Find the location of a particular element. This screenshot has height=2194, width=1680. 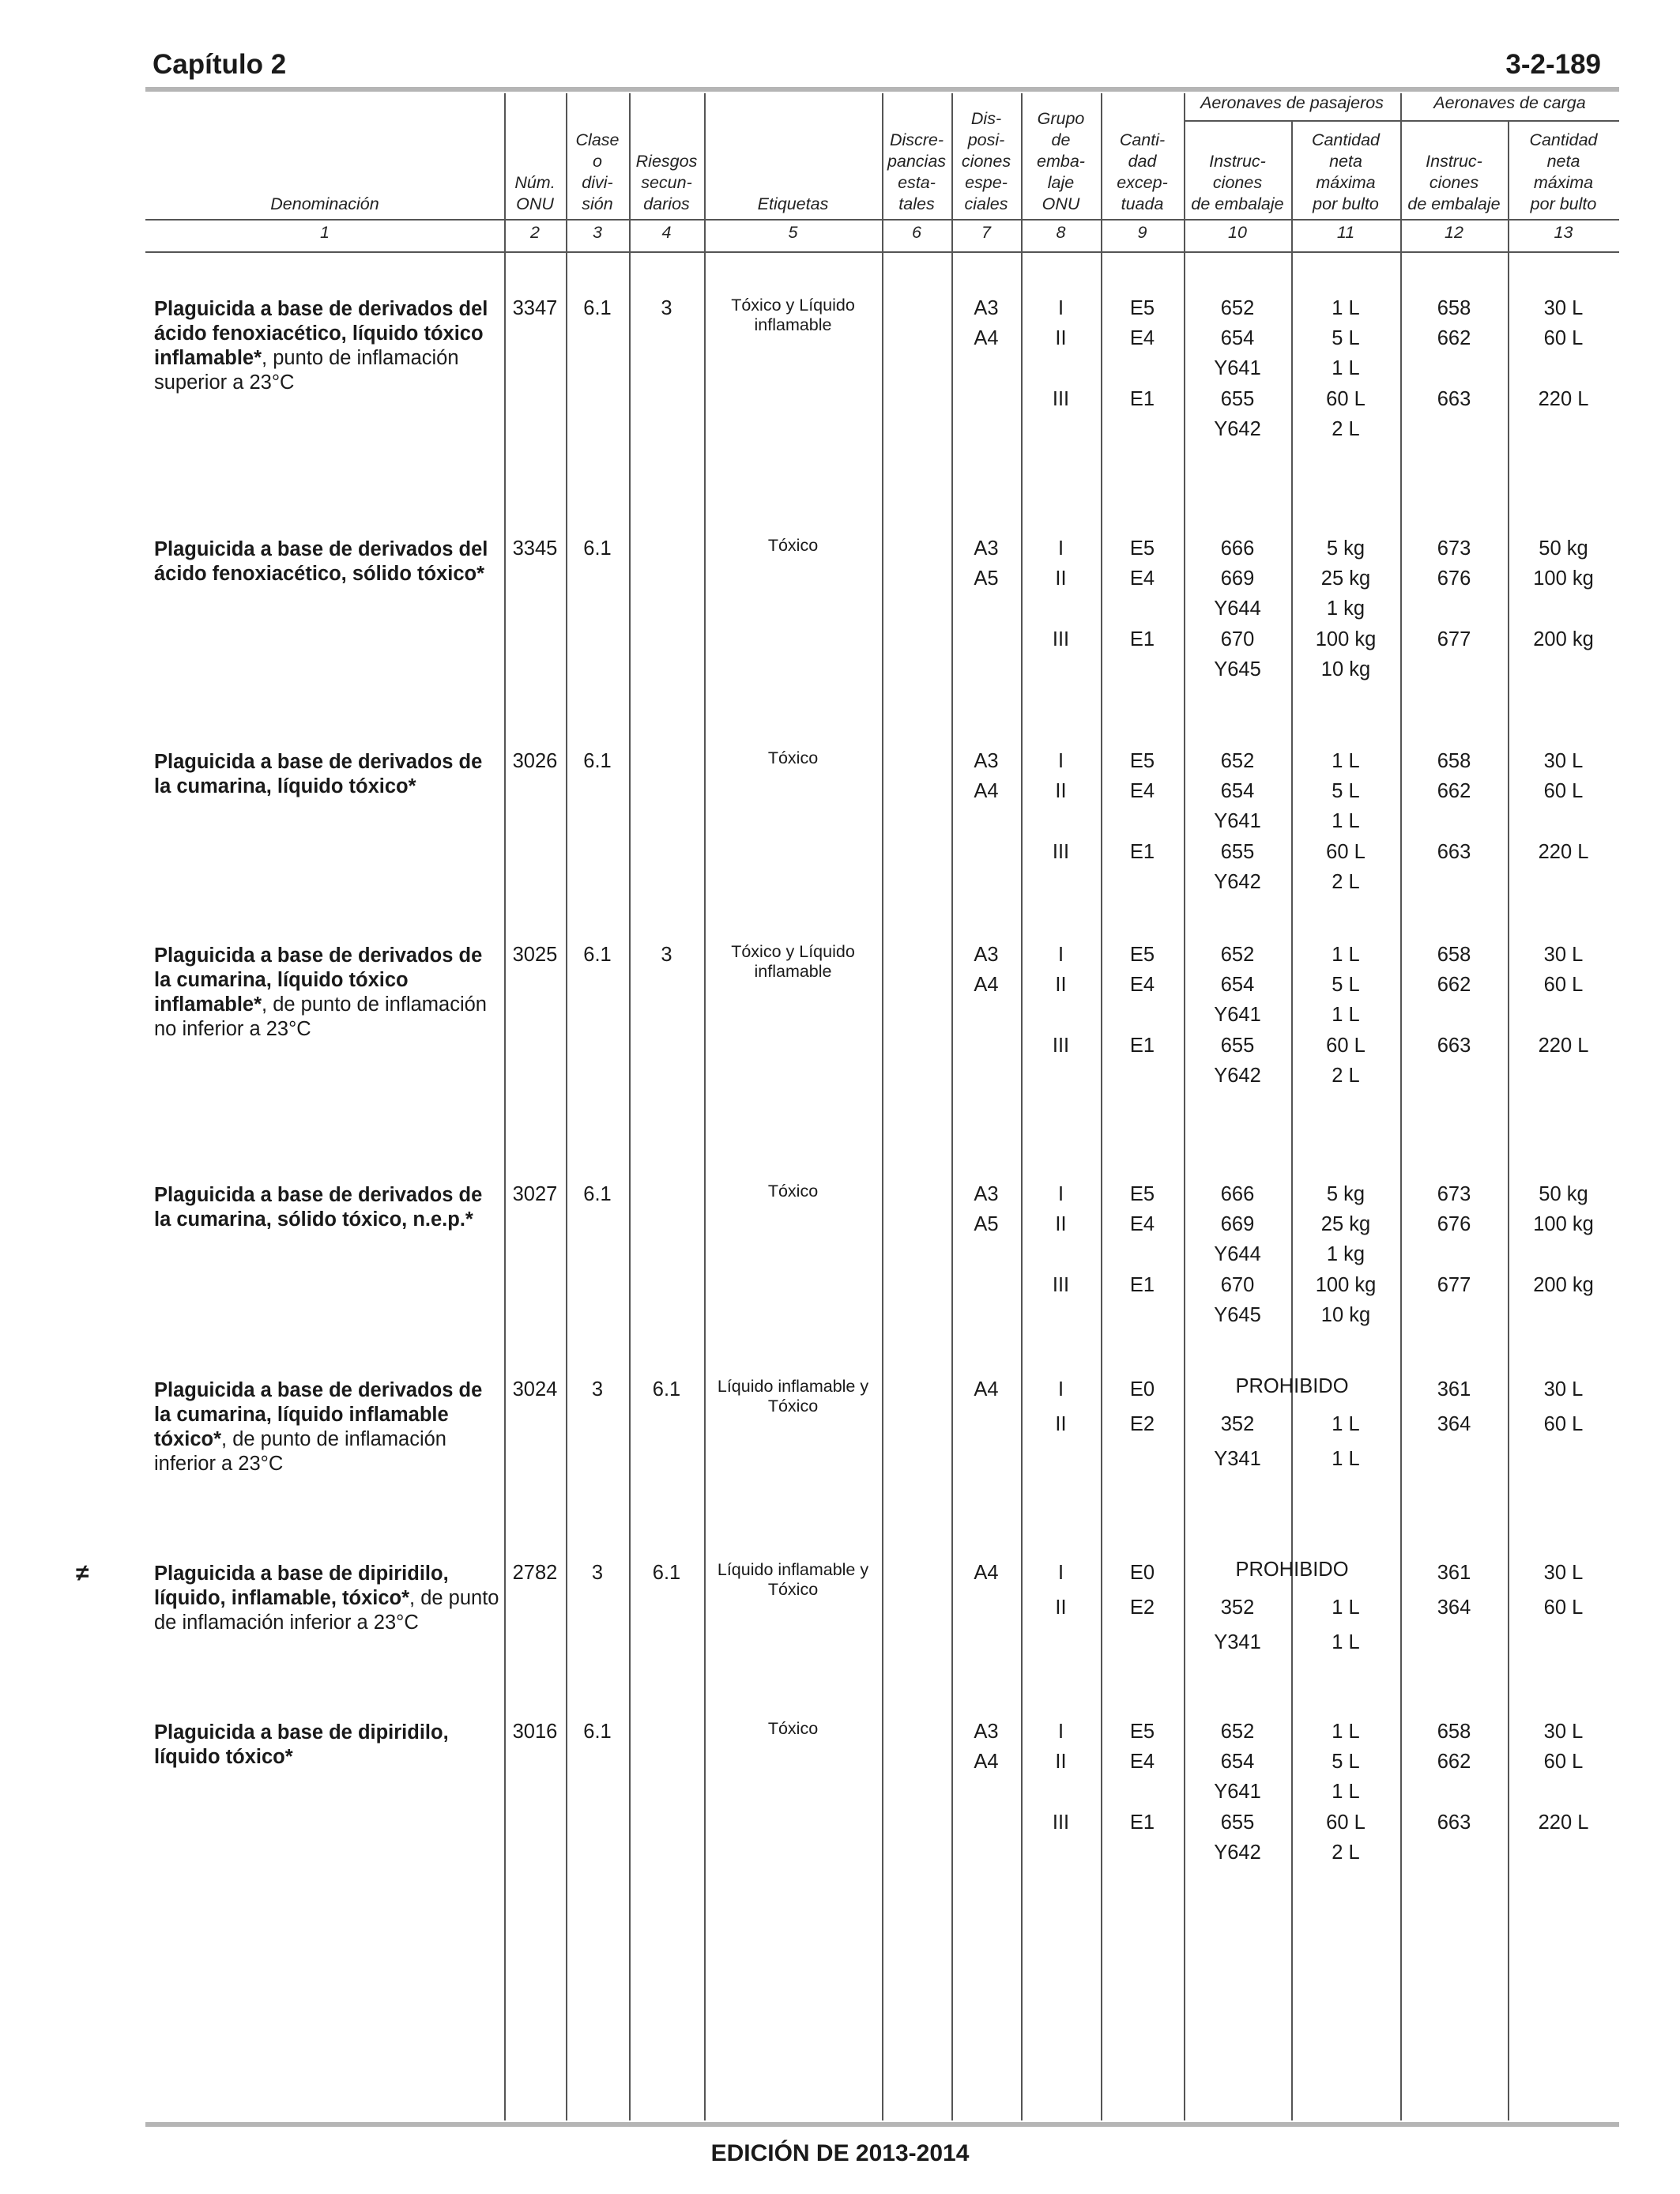

column-header: Núm. ONU is located at coordinates (535, 193).